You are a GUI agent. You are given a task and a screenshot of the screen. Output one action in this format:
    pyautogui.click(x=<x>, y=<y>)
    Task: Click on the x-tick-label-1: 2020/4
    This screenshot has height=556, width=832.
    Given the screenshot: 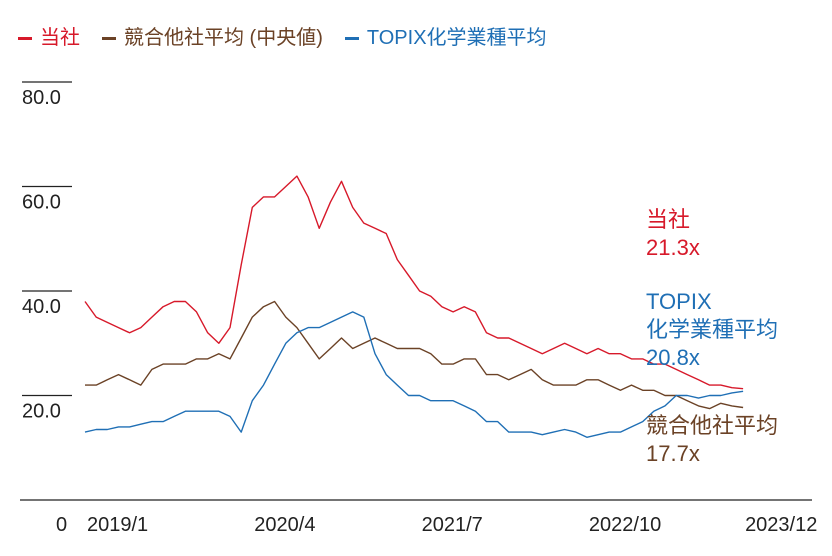 What is the action you would take?
    pyautogui.click(x=284, y=525)
    